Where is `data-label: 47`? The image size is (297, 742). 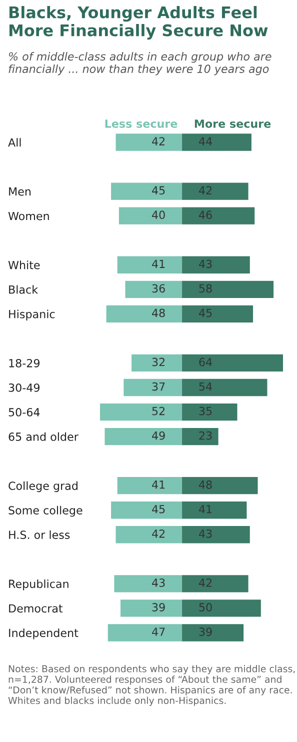
data-label: 47 is located at coordinates (158, 632).